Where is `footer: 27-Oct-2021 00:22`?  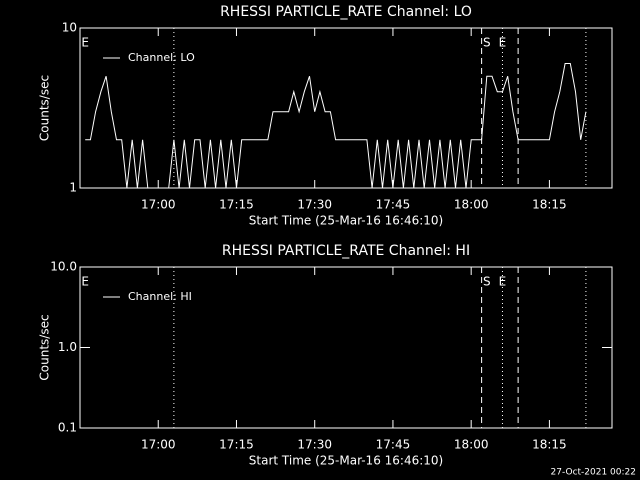
footer: 27-Oct-2021 00:22 is located at coordinates (593, 473).